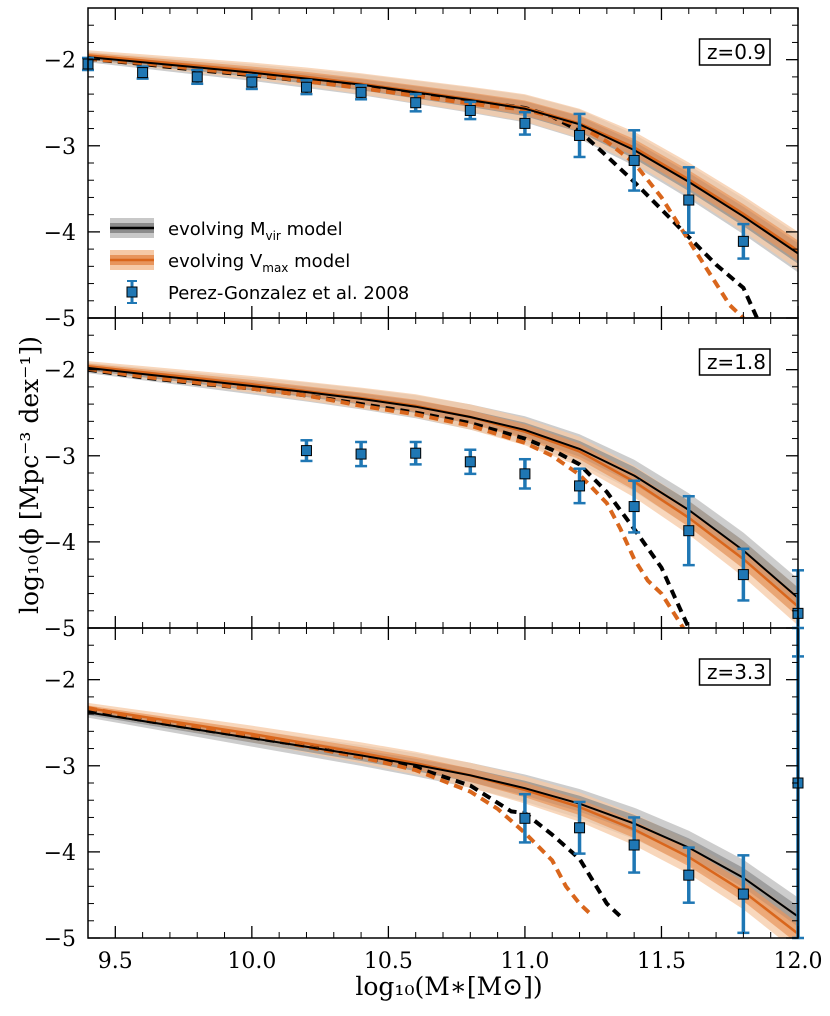 This screenshot has height=1016, width=830. Describe the element at coordinates (448, 986) in the screenshot. I see `x-axis-label: log₁₀(M∗[M⊙])` at that location.